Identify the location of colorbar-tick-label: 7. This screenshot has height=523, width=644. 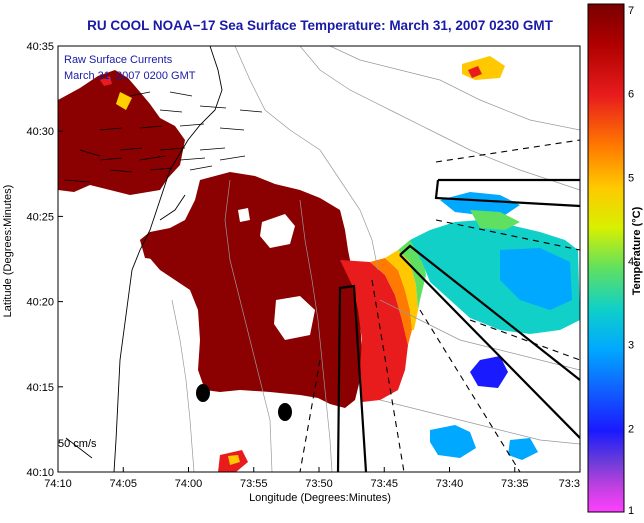
(631, 11).